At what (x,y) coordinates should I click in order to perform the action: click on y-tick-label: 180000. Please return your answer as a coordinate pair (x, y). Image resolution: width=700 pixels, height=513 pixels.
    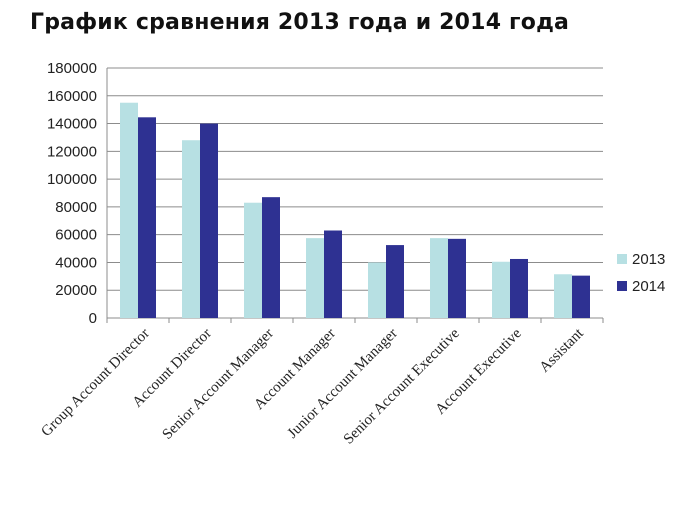
    Looking at the image, I should click on (72, 68).